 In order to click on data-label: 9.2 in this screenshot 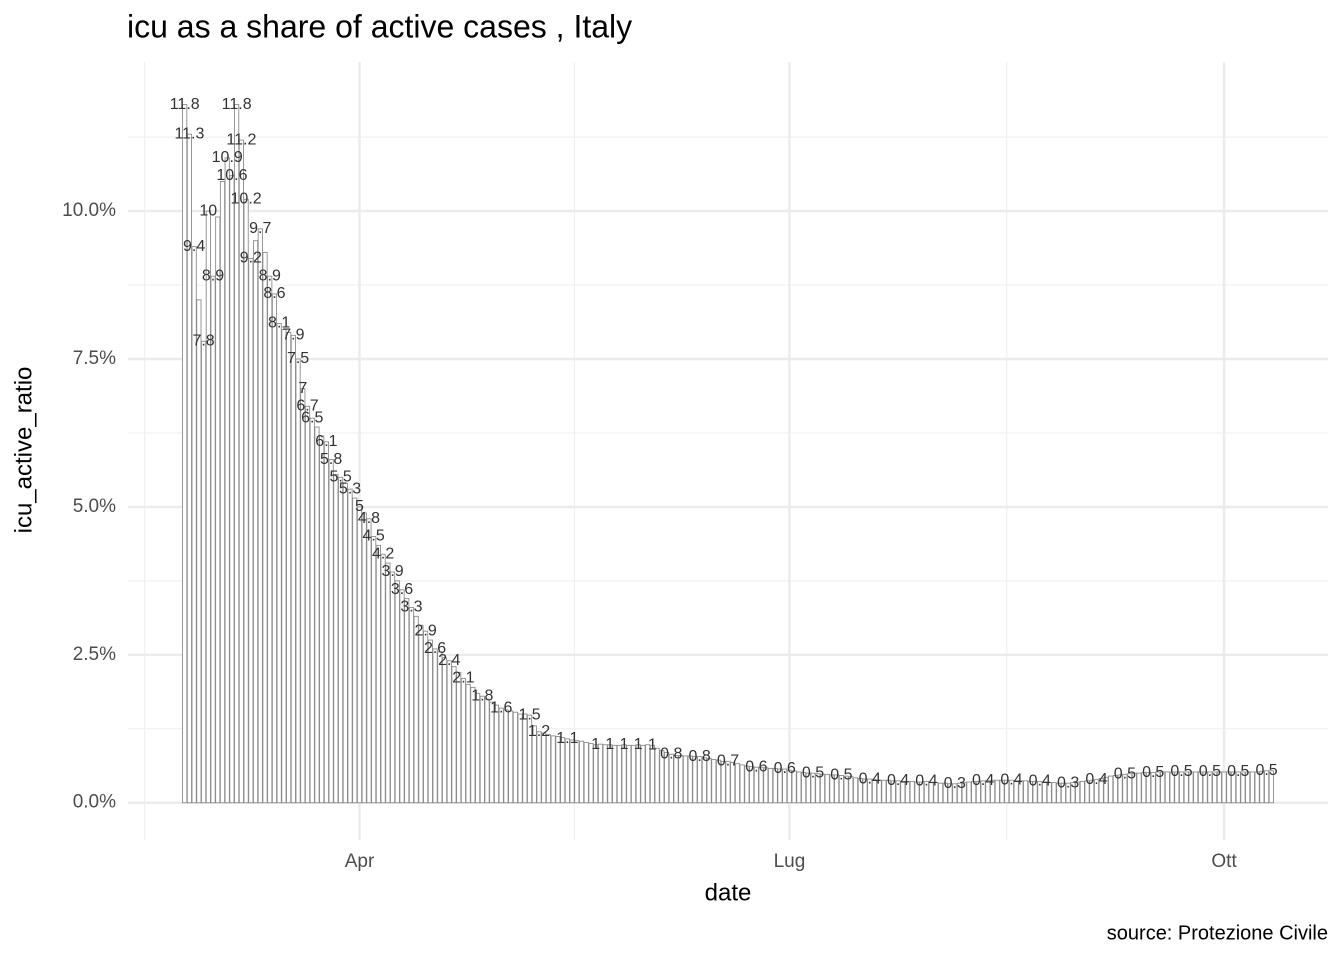, I will do `click(251, 258)`.